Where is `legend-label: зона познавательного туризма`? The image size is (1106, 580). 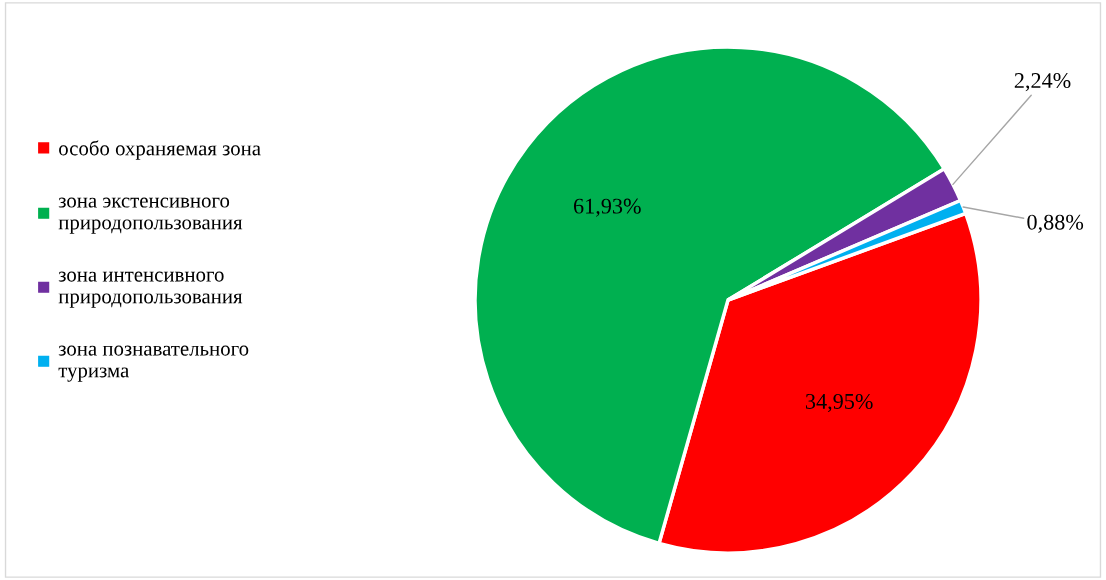 legend-label: зона познавательного туризма is located at coordinates (153, 363).